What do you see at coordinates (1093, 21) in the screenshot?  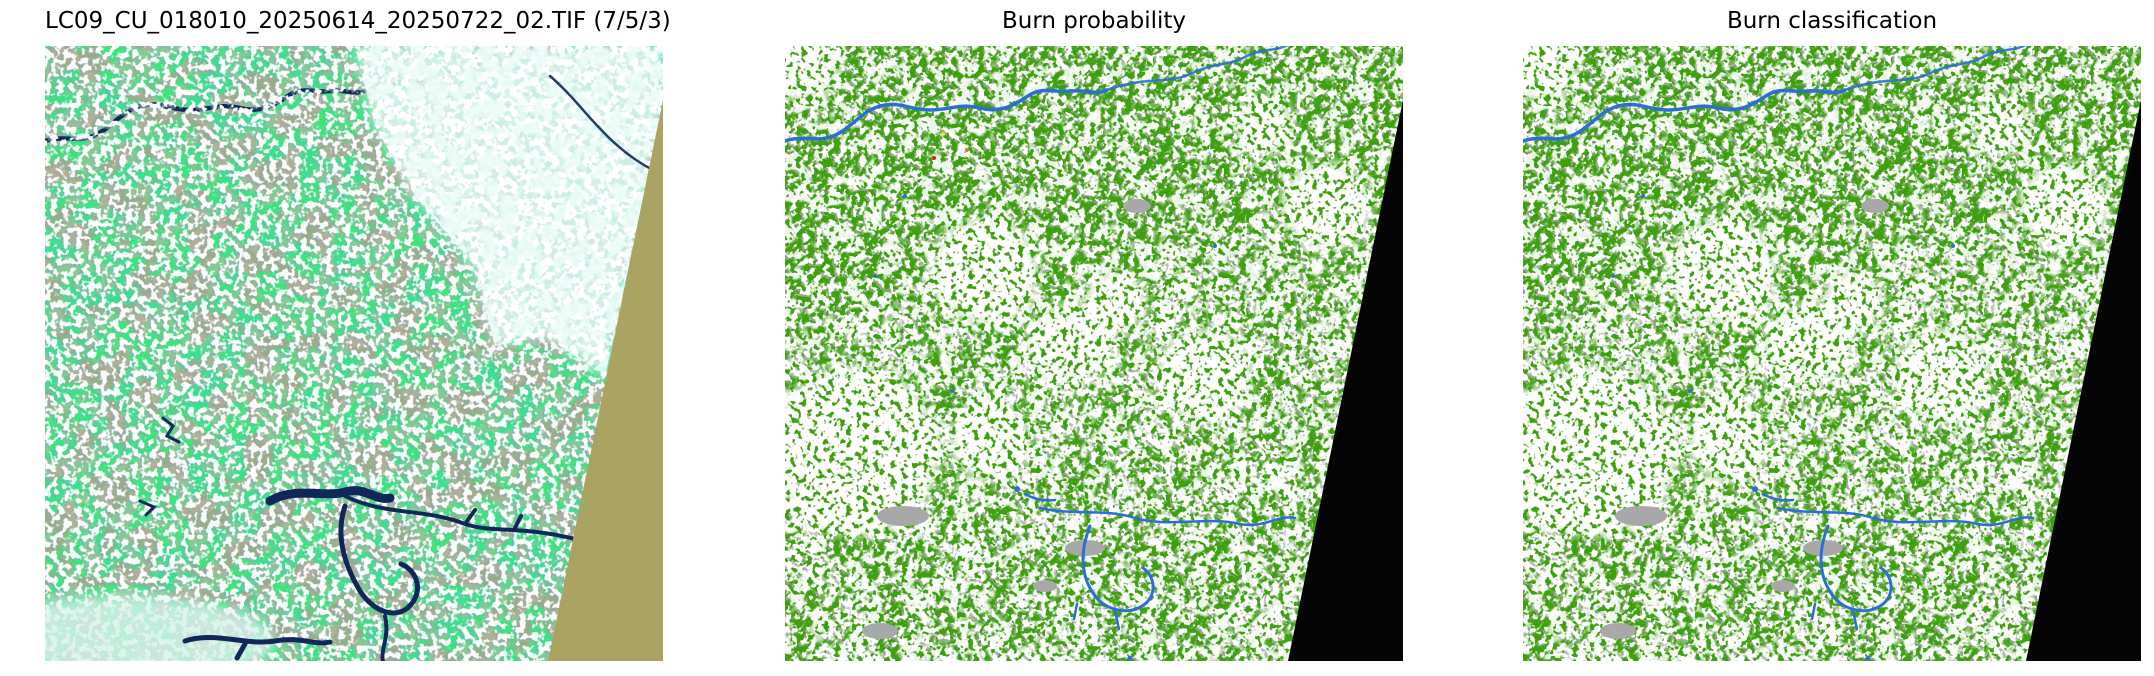 I see `panel-title-burn-probability: Burn probability` at bounding box center [1093, 21].